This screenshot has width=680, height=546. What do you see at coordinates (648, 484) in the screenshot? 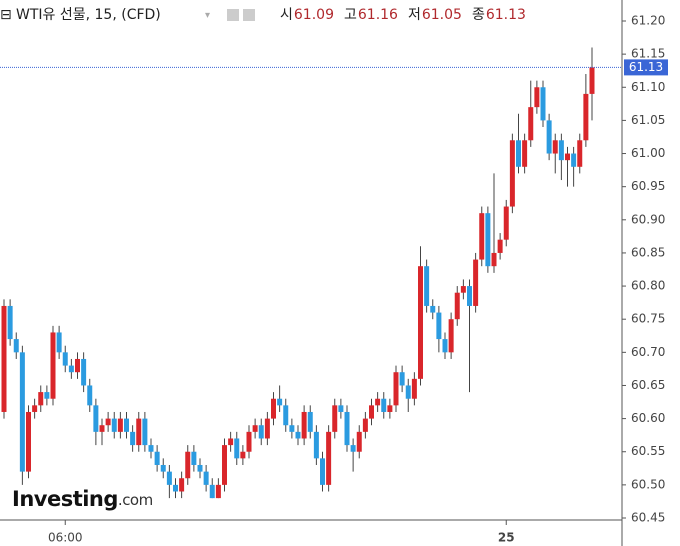
I see `y-tick-label: 60.50` at bounding box center [648, 484].